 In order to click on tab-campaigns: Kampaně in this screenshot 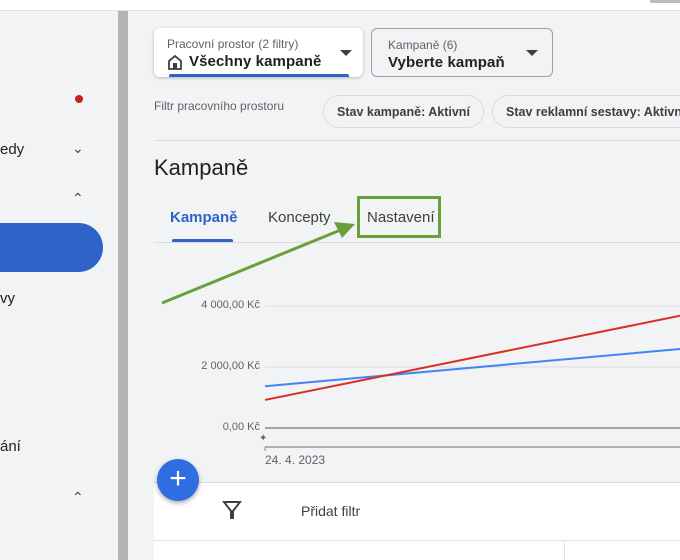, I will do `click(204, 217)`.